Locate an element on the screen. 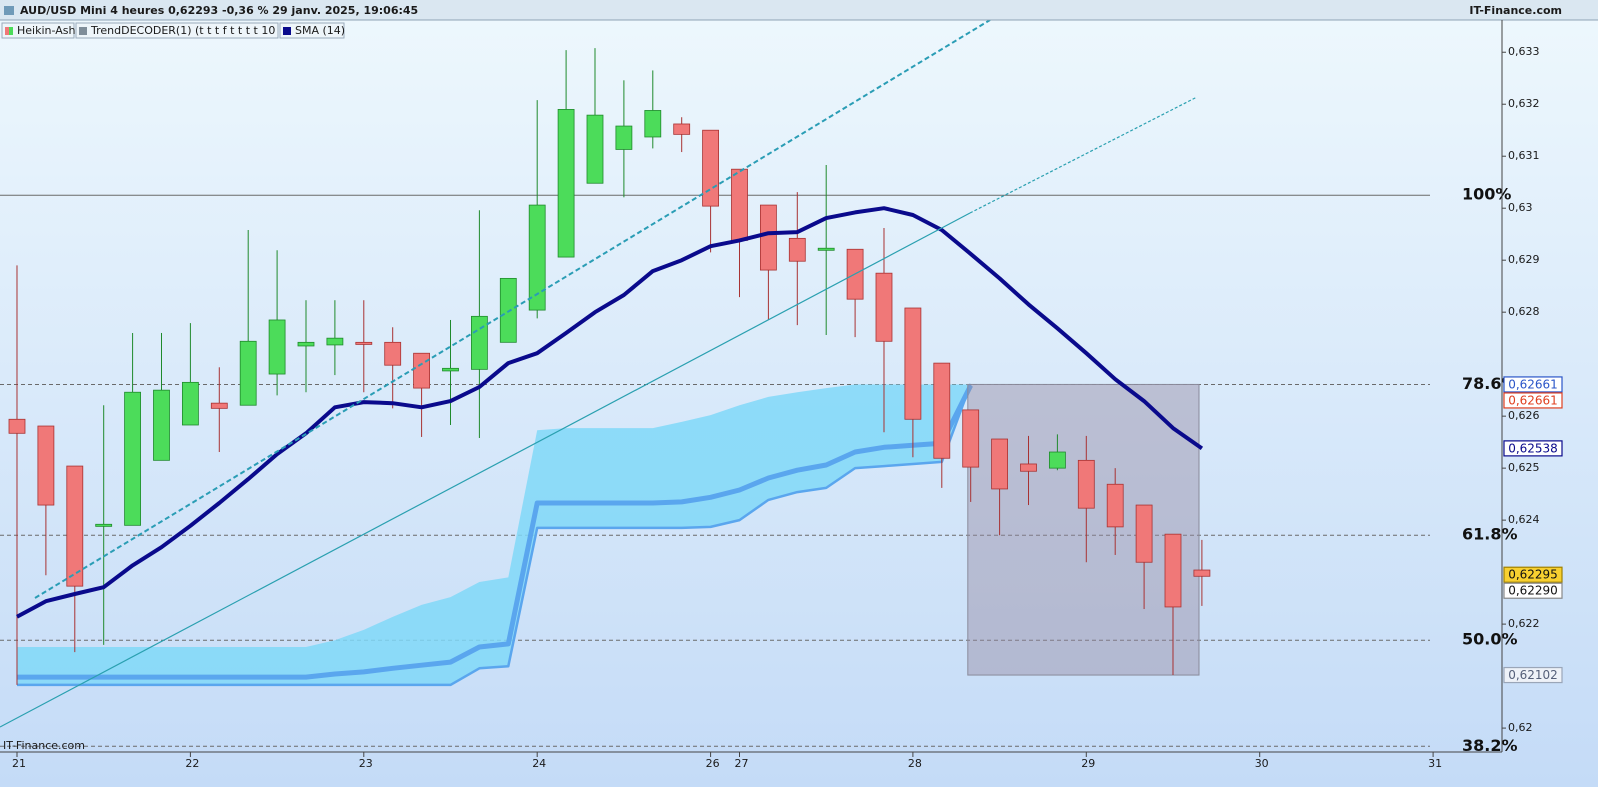 This screenshot has height=787, width=1598. y-tick-label: 0,625 is located at coordinates (1524, 467).